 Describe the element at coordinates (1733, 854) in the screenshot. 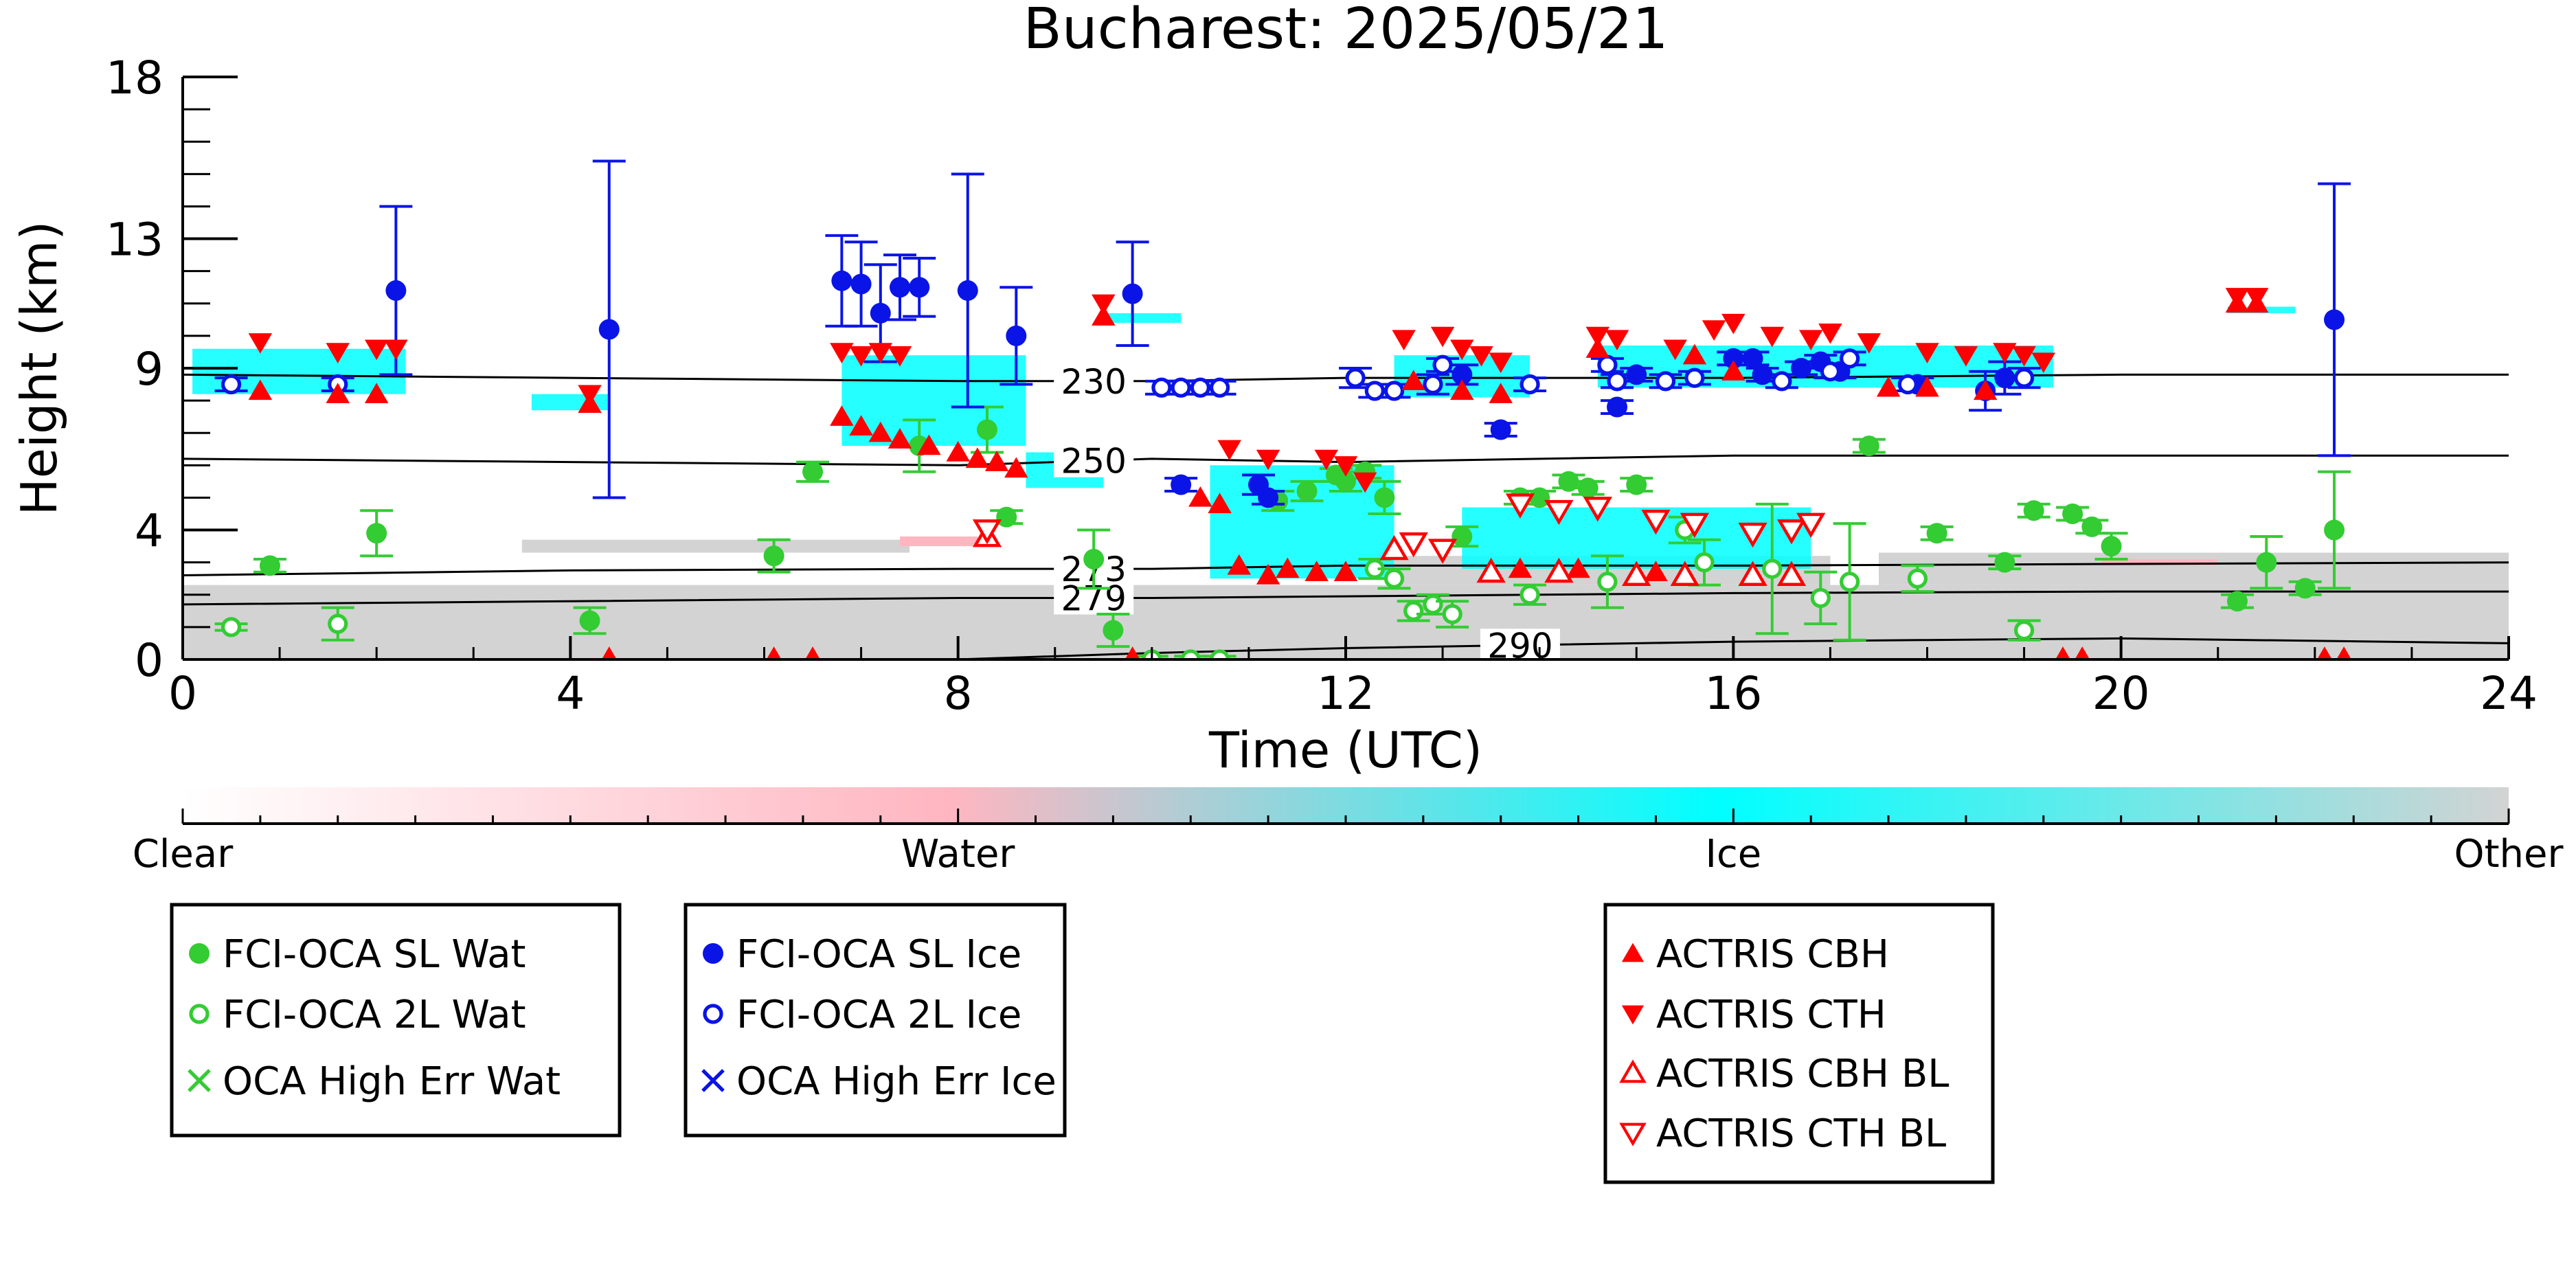

I see `colorbar-label: Ice` at that location.